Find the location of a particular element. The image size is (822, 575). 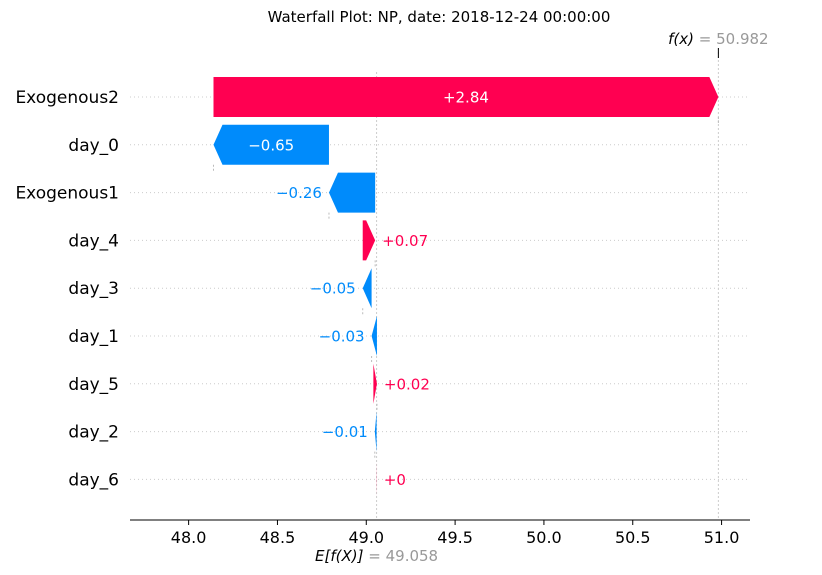

y-tick-label: day_2 is located at coordinates (93, 433).